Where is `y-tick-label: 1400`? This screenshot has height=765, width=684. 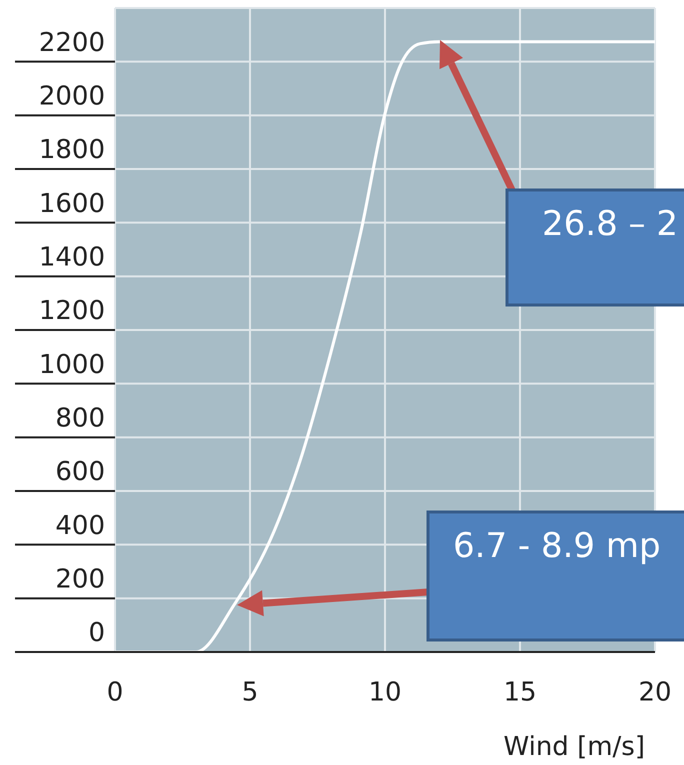
y-tick-label: 1400 is located at coordinates (71, 257).